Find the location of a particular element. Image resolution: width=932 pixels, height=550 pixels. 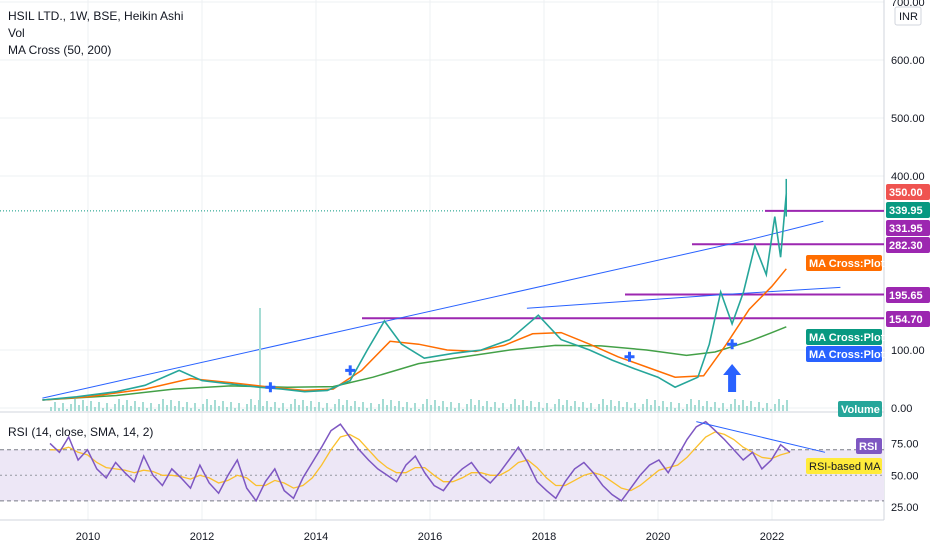

rsi-trend-line is located at coordinates (761, 437).